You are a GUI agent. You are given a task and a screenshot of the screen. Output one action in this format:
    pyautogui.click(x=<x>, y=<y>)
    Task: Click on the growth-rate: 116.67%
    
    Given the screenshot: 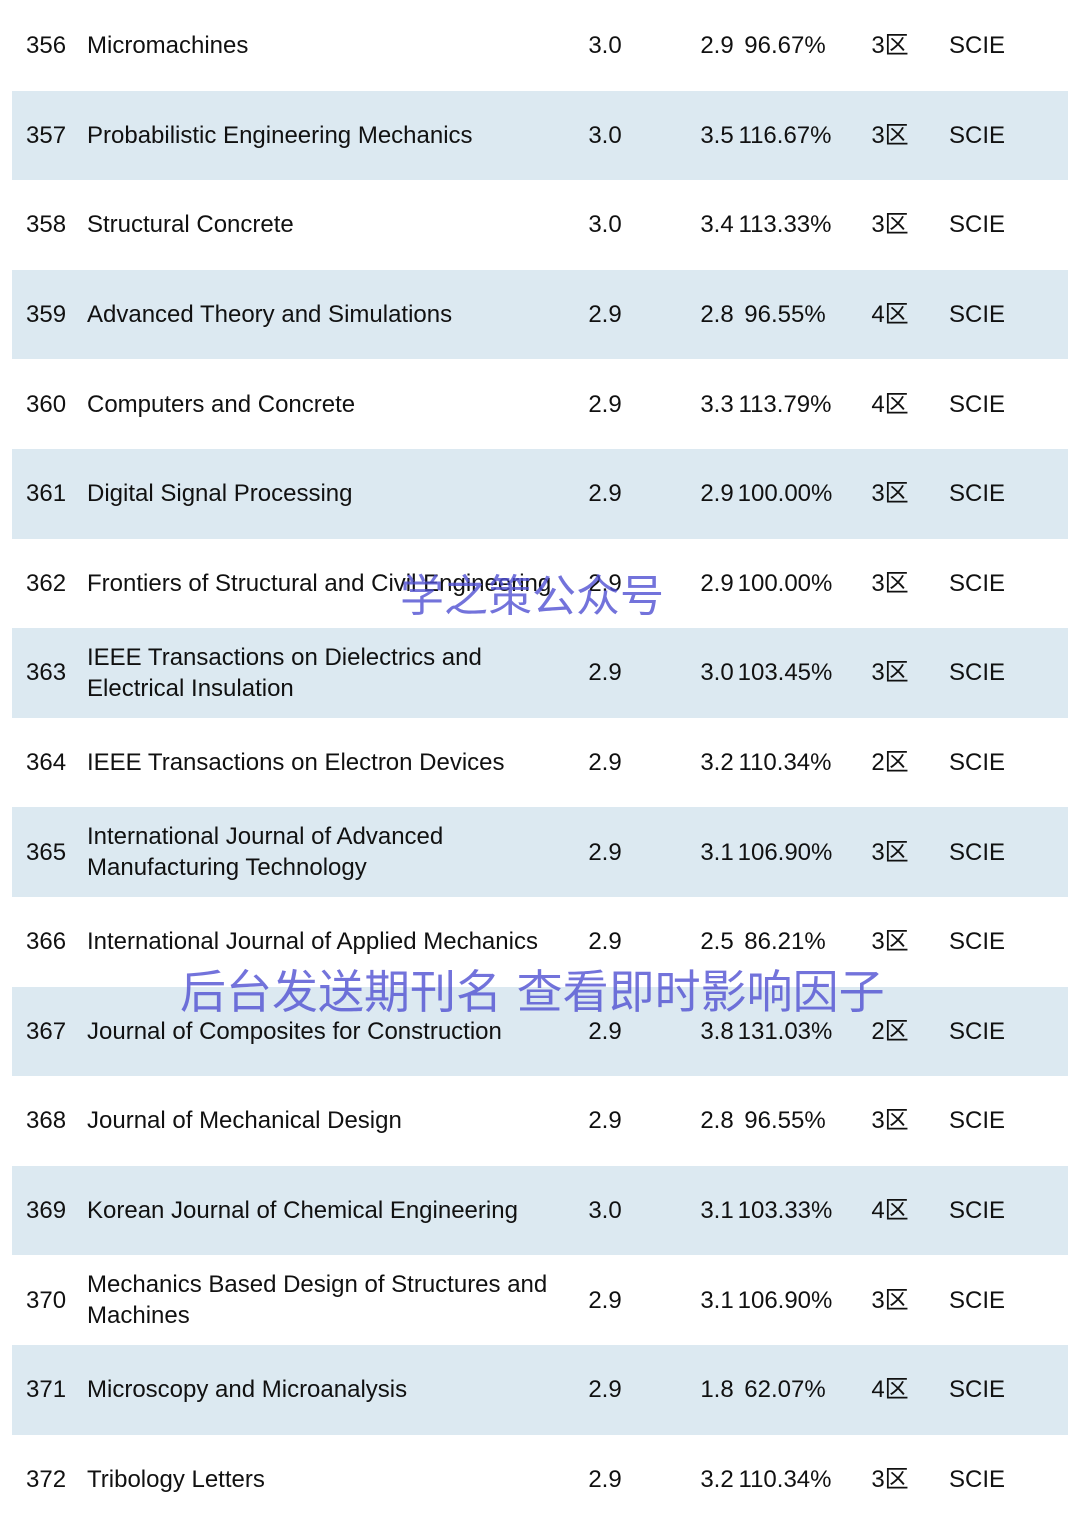 What is the action you would take?
    pyautogui.click(x=785, y=135)
    